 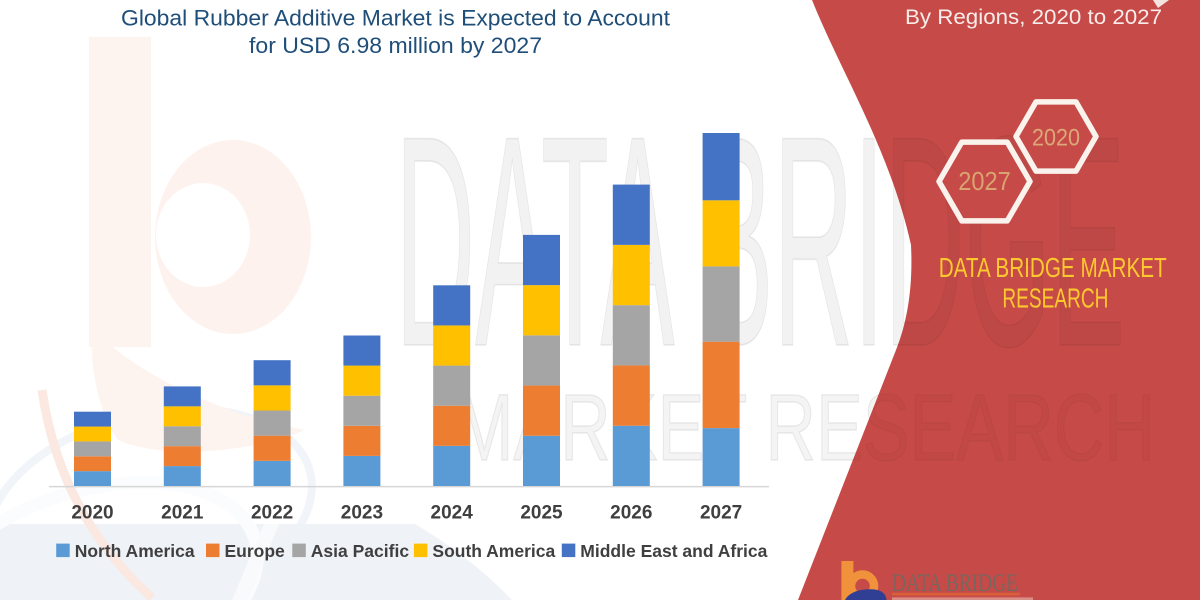 What do you see at coordinates (955, 583) in the screenshot?
I see `svg-text: DATA BRIDGE` at bounding box center [955, 583].